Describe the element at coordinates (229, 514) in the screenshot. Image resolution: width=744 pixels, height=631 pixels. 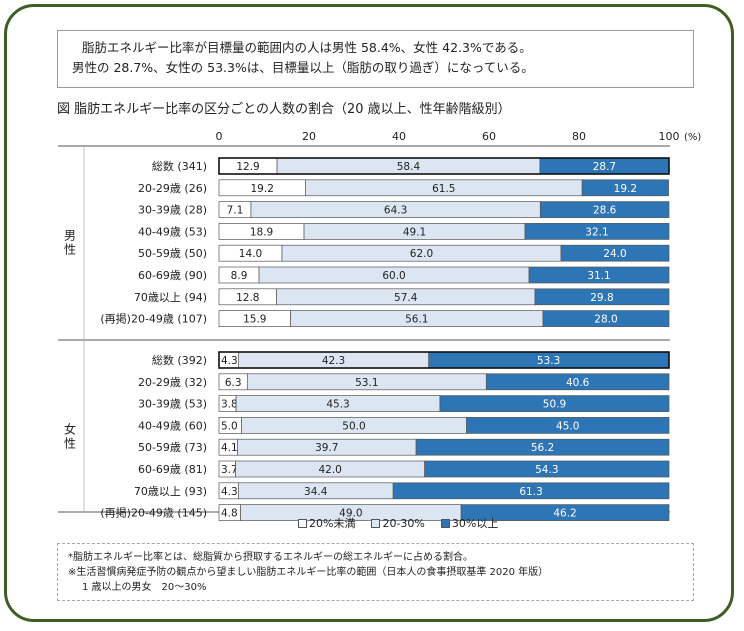
I see `bar-data-label: 4.8` at that location.